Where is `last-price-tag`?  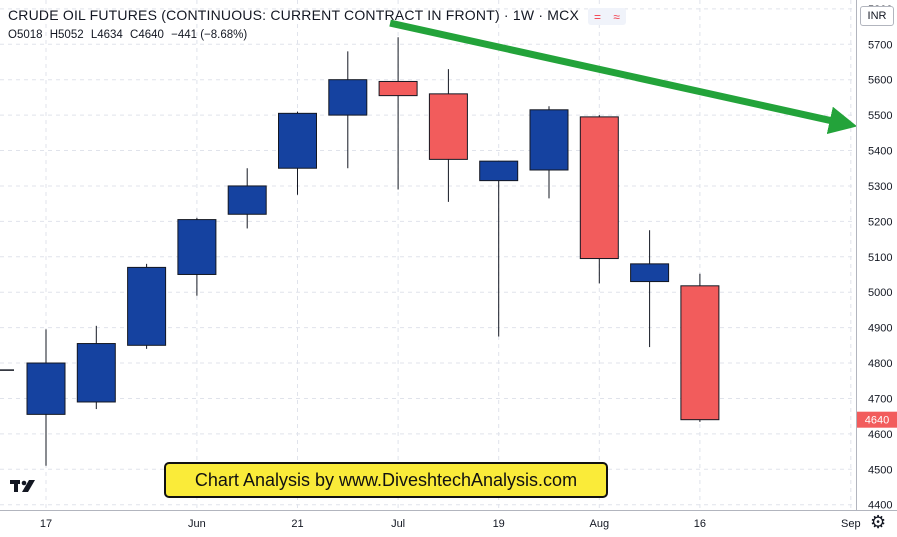 last-price-tag is located at coordinates (877, 419).